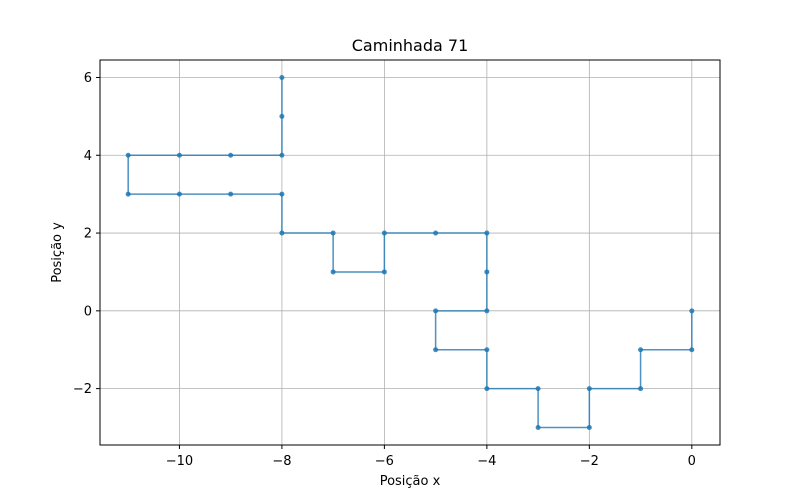  I want to click on x-tick-label: 0, so click(692, 461).